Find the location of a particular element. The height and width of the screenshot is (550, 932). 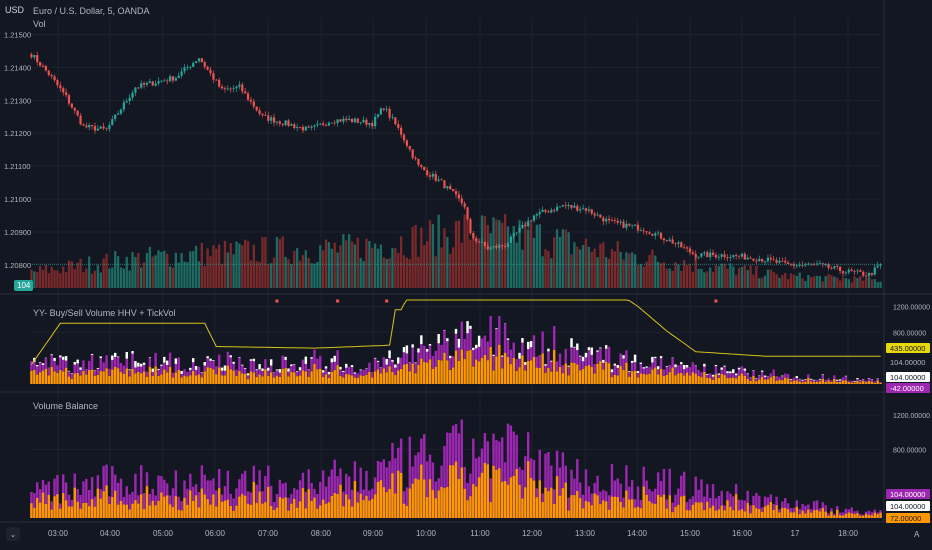

value-badge: 104.00000 is located at coordinates (907, 377).